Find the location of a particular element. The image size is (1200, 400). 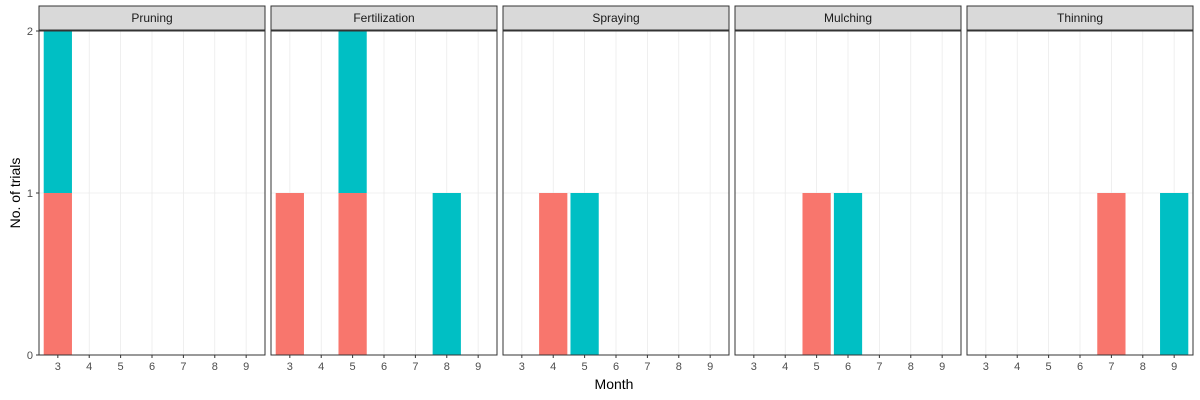

facet-strip-label: Pruning is located at coordinates (151, 18).